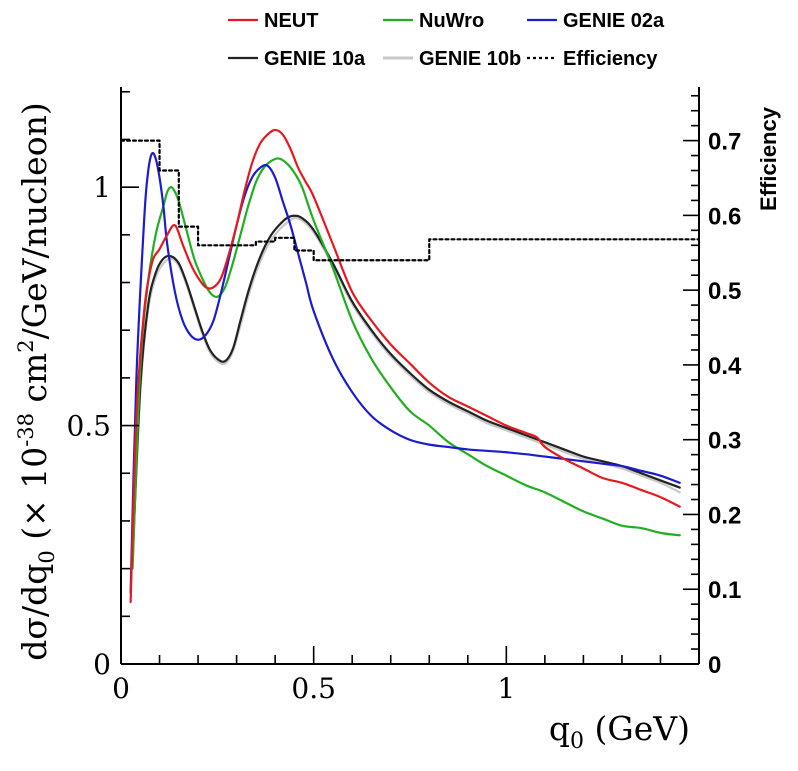 The image size is (798, 771). Describe the element at coordinates (724, 441) in the screenshot. I see `y2-tick-label: 0.3` at that location.